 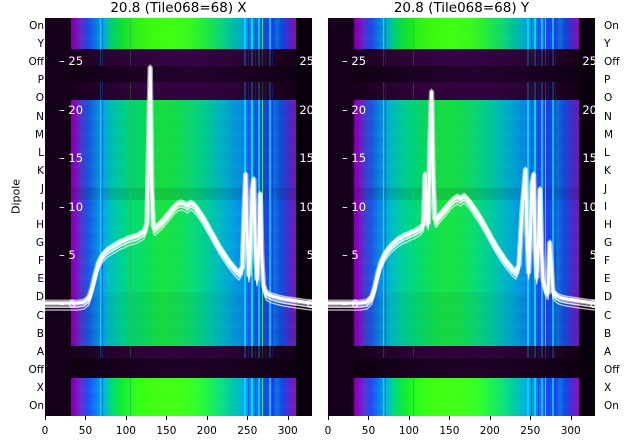 What do you see at coordinates (607, 44) in the screenshot?
I see `dipole-label-right-y-1: Y` at bounding box center [607, 44].